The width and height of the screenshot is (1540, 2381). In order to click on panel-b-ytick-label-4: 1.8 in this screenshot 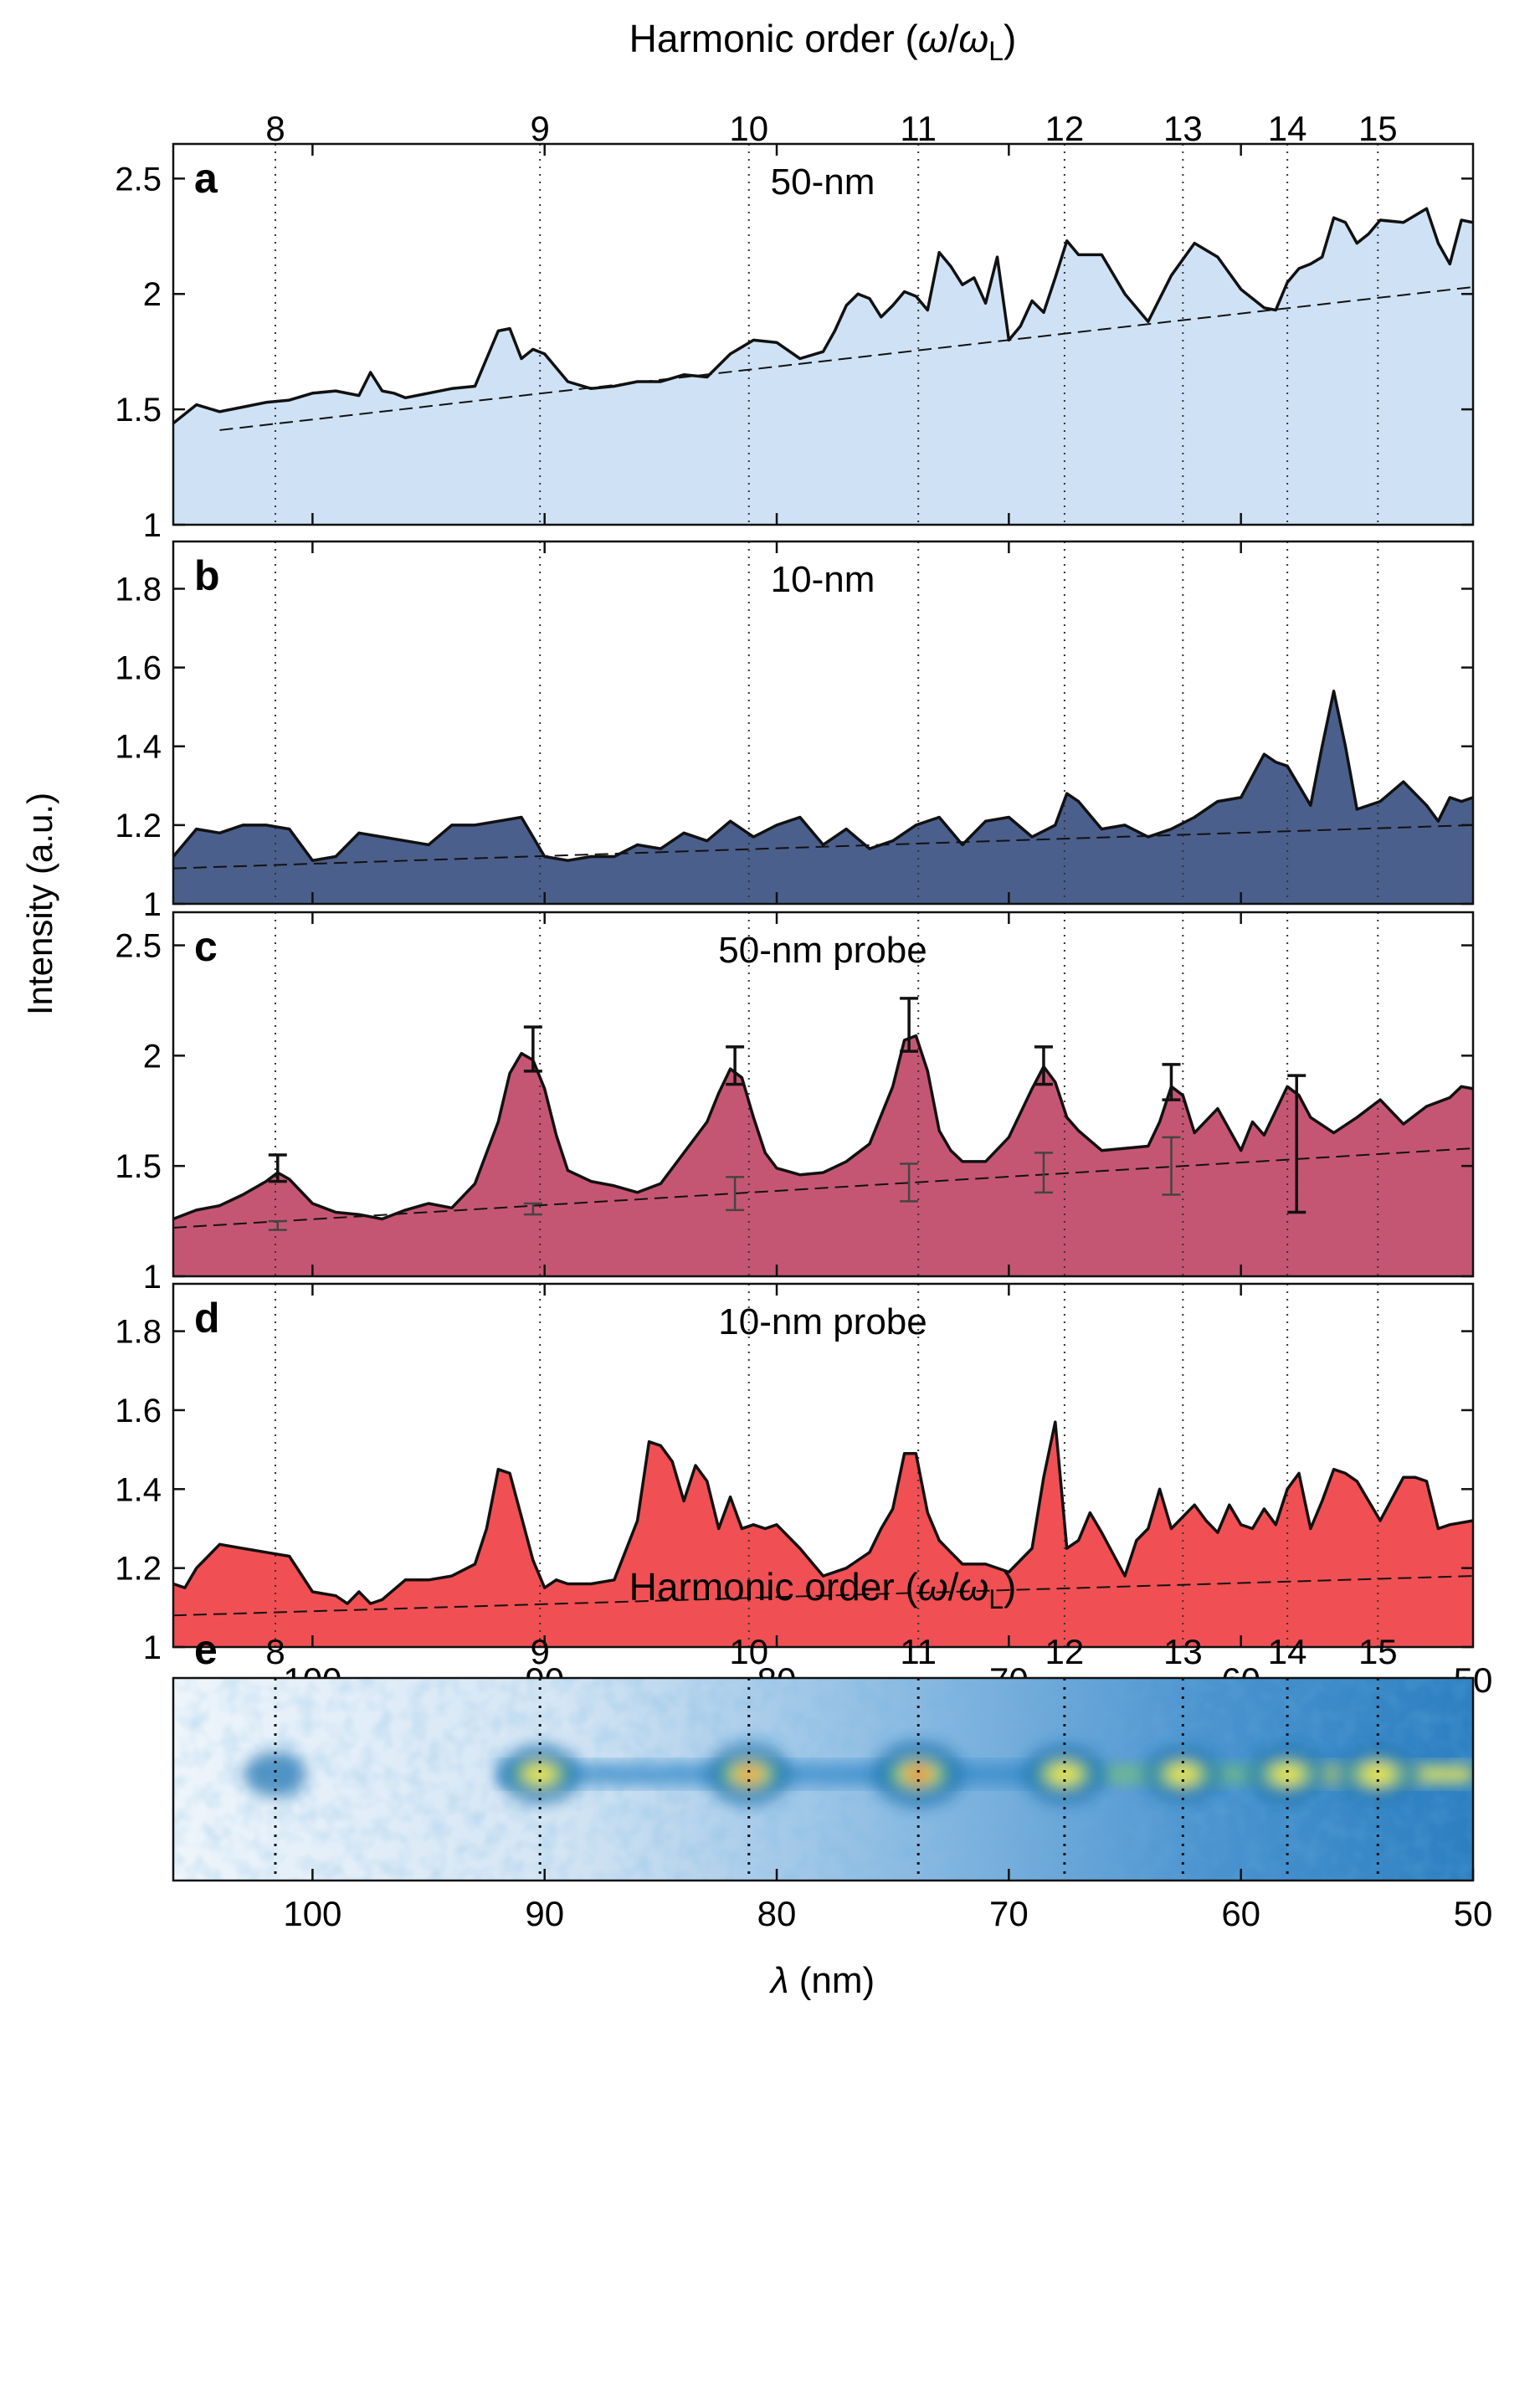, I will do `click(138, 589)`.